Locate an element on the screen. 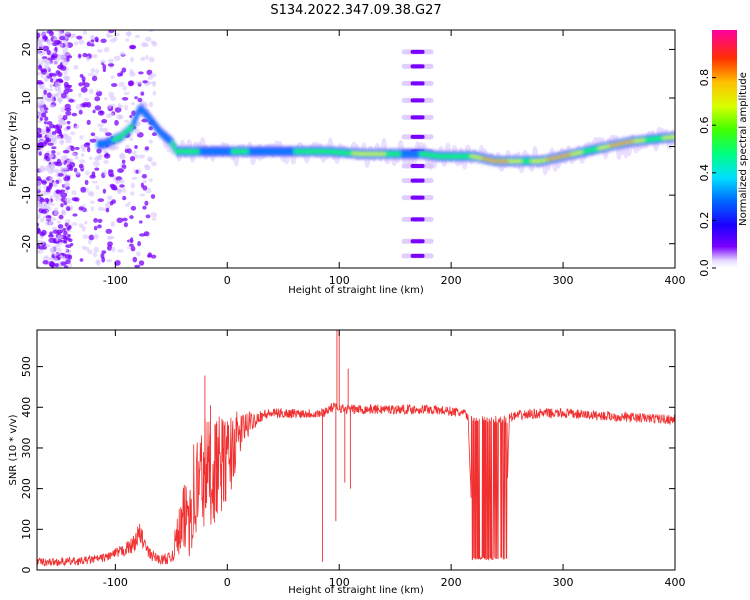 The height and width of the screenshot is (600, 750). spectrogram-comb-core is located at coordinates (417, 255).